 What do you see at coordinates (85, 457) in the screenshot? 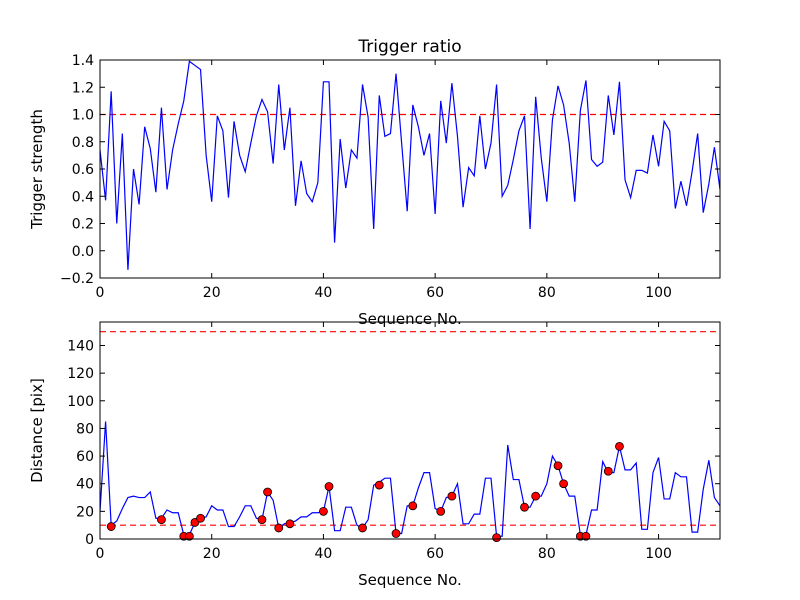
I see `y-tick-label: 60` at bounding box center [85, 457].